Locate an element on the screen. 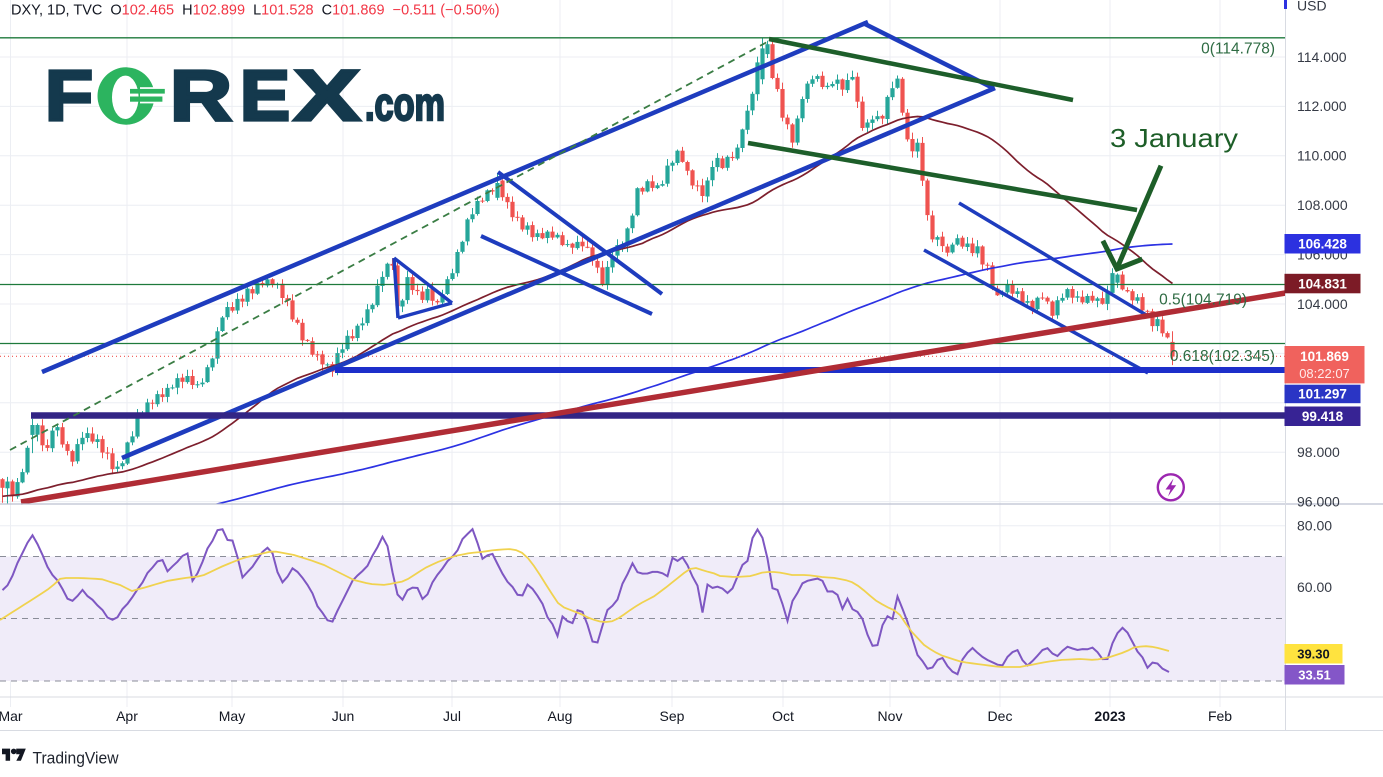 This screenshot has height=777, width=1383. svg-text: .com is located at coordinates (405, 104).